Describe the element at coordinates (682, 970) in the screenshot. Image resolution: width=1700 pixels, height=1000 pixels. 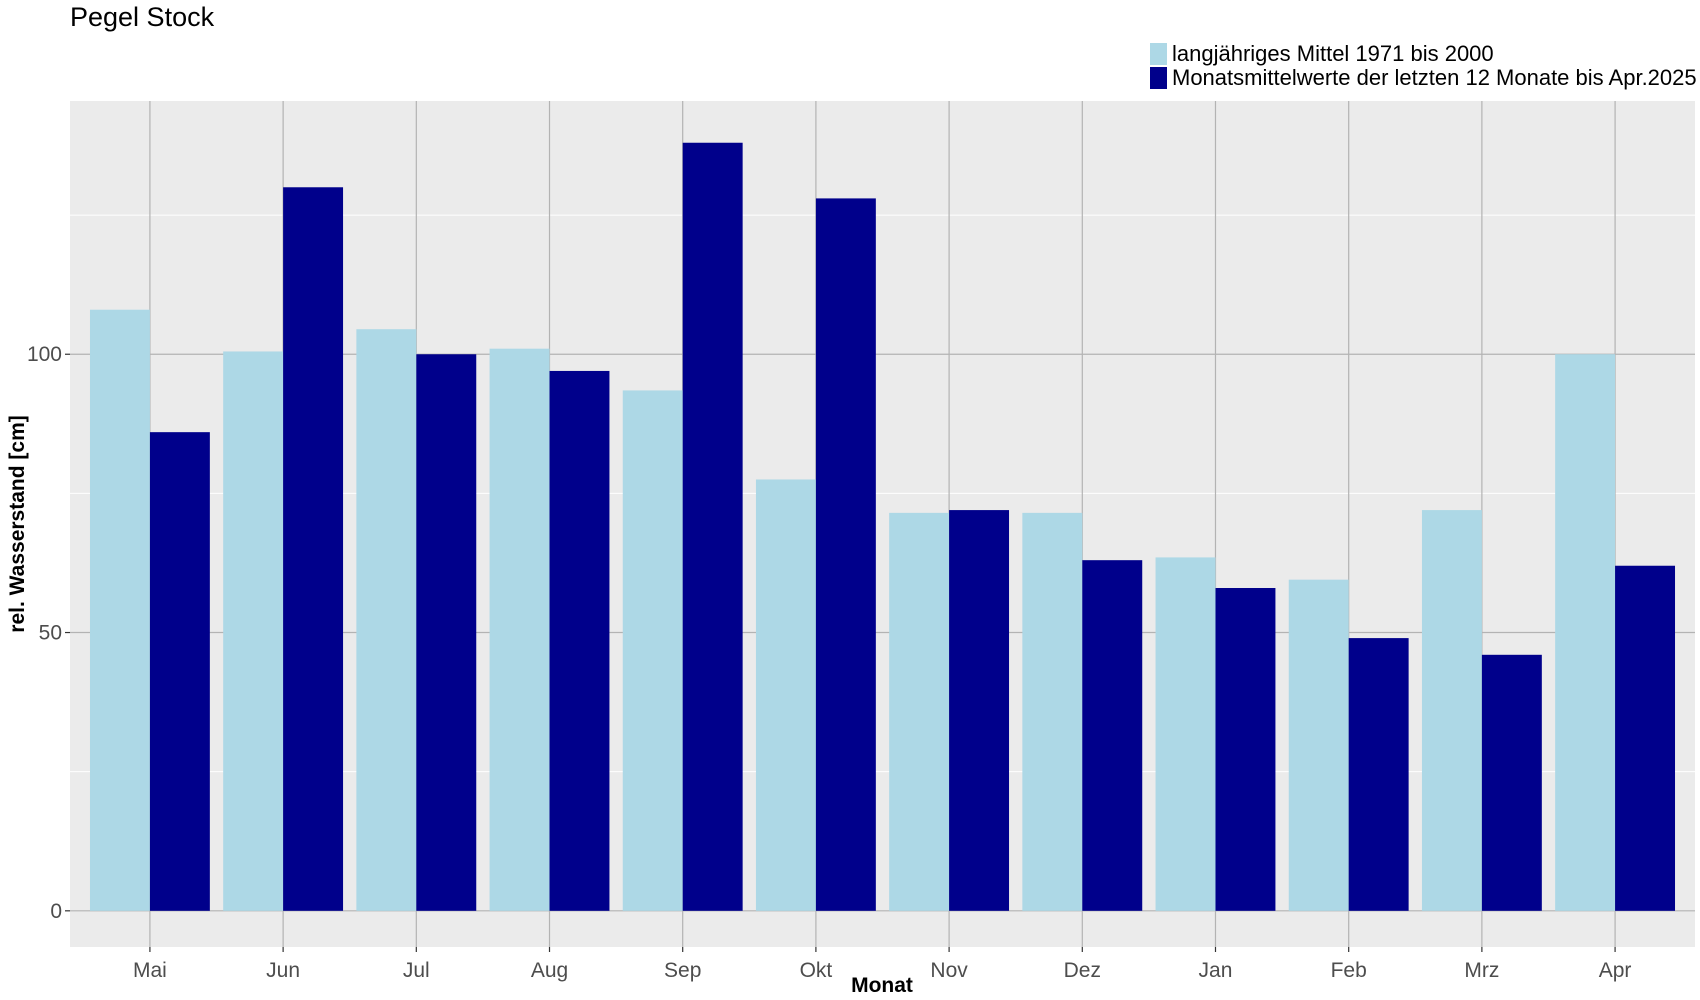
I see `x-tick-label: Sep` at that location.